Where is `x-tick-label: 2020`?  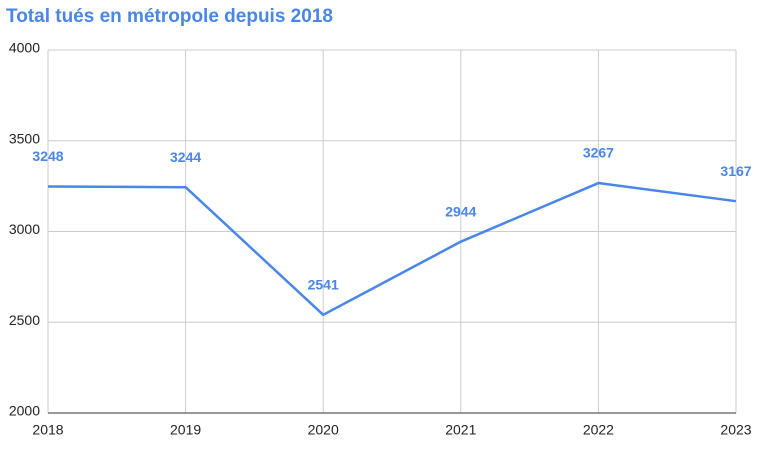 x-tick-label: 2020 is located at coordinates (323, 430).